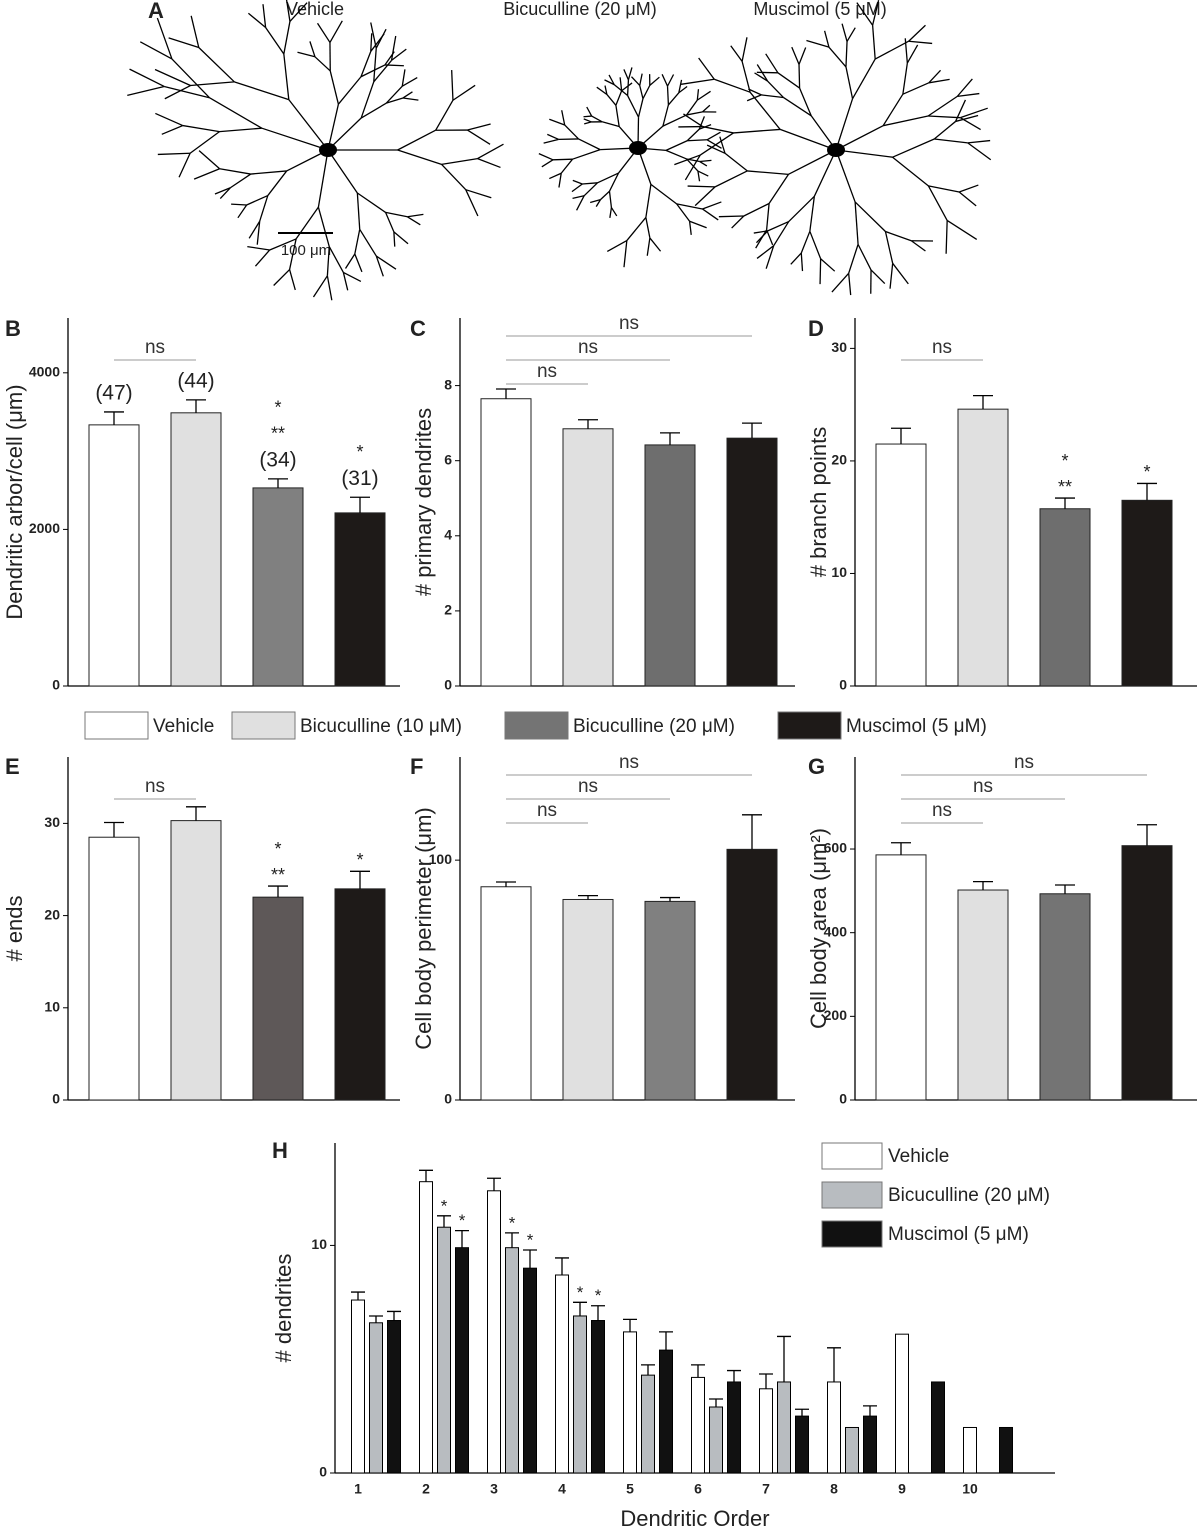  I want to click on legend-label: Muscimol (5 μM), so click(916, 726).